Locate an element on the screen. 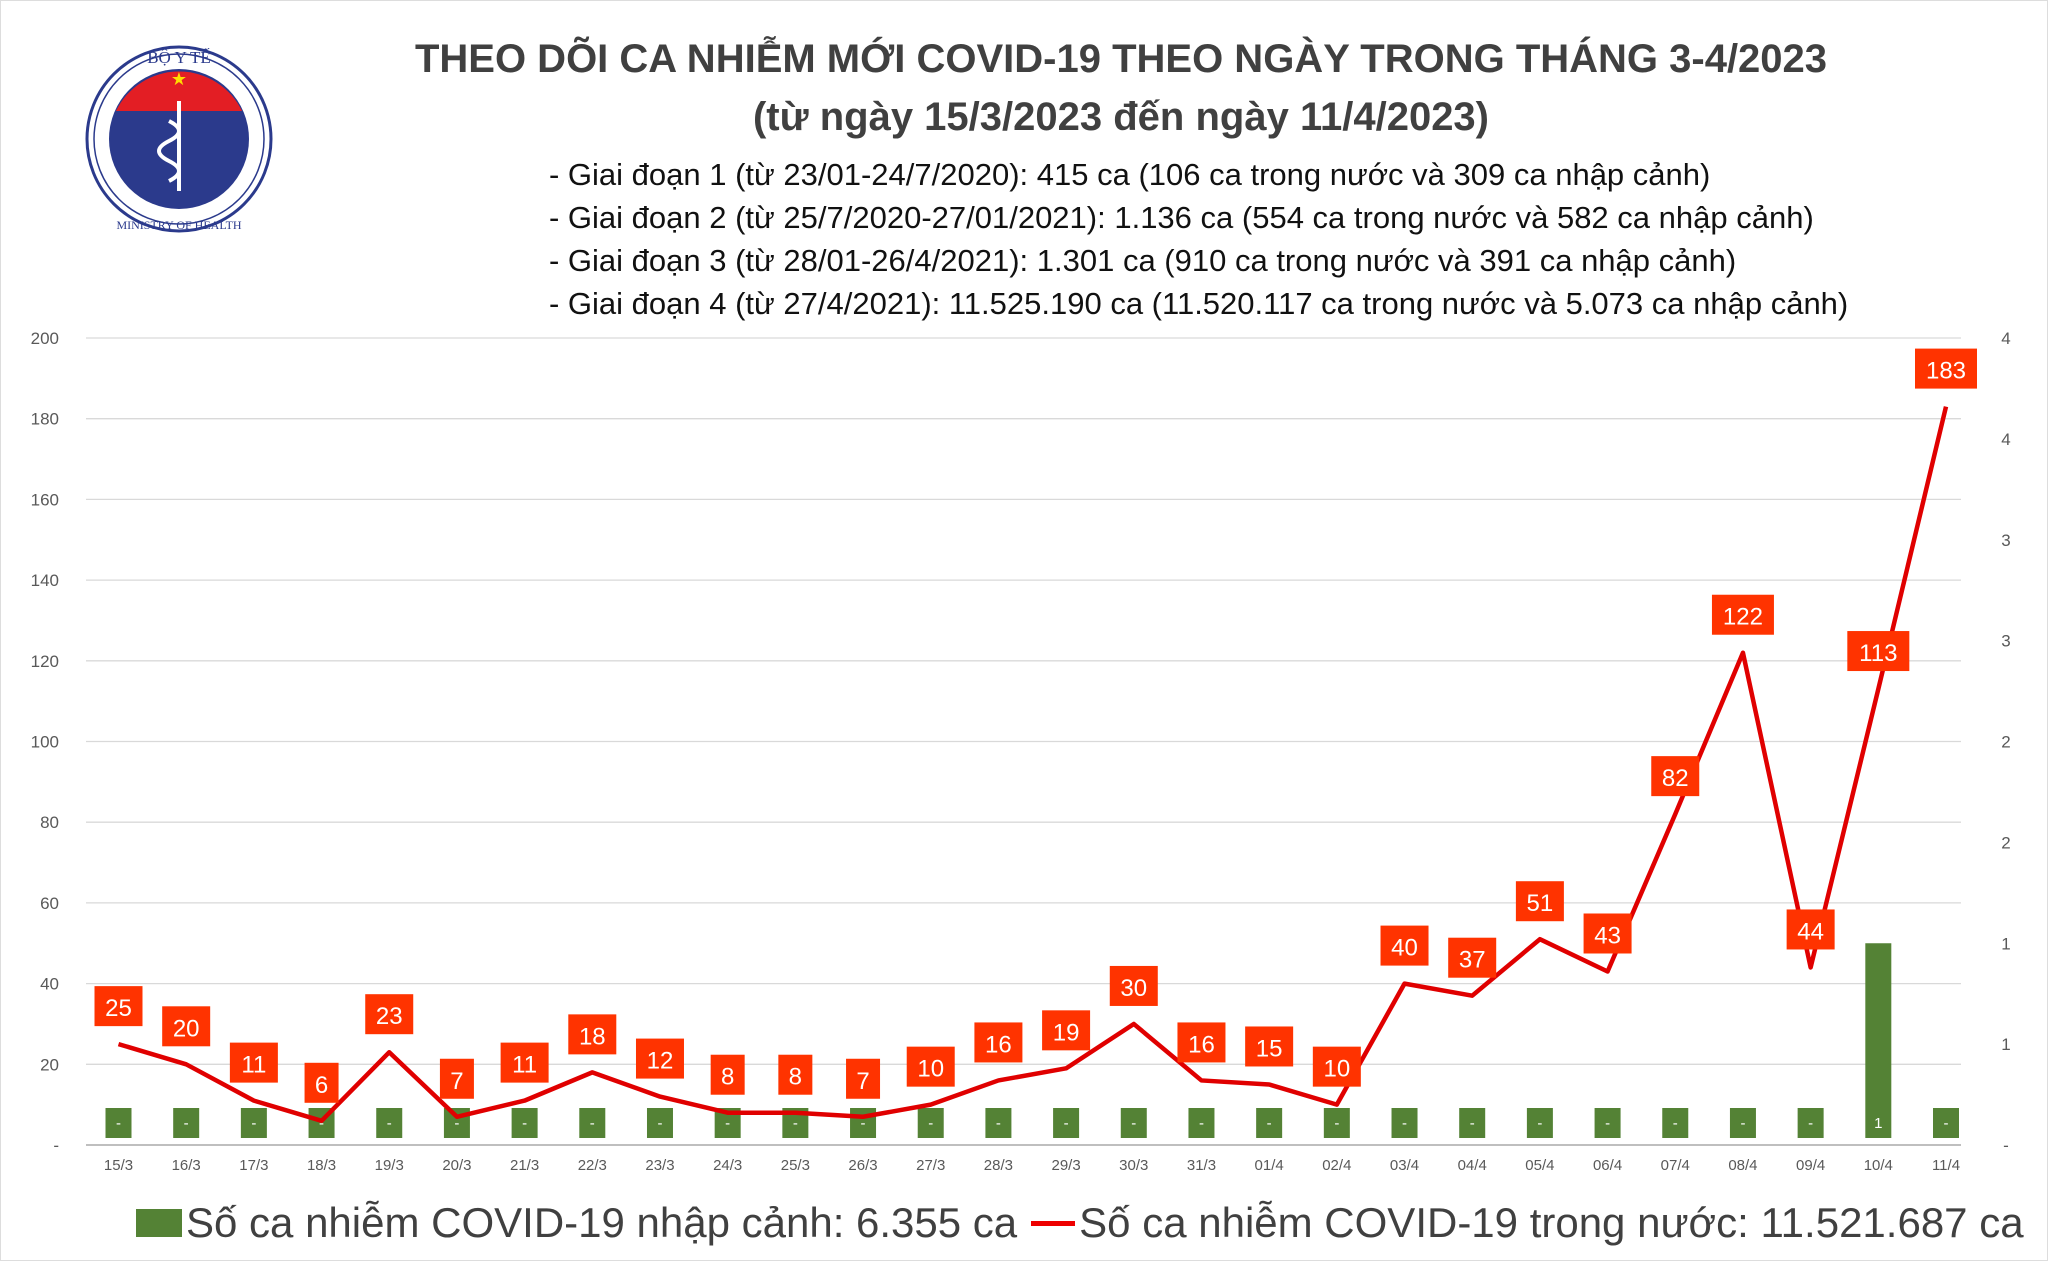 The width and height of the screenshot is (2048, 1261). data-label: 30 is located at coordinates (1133, 988).